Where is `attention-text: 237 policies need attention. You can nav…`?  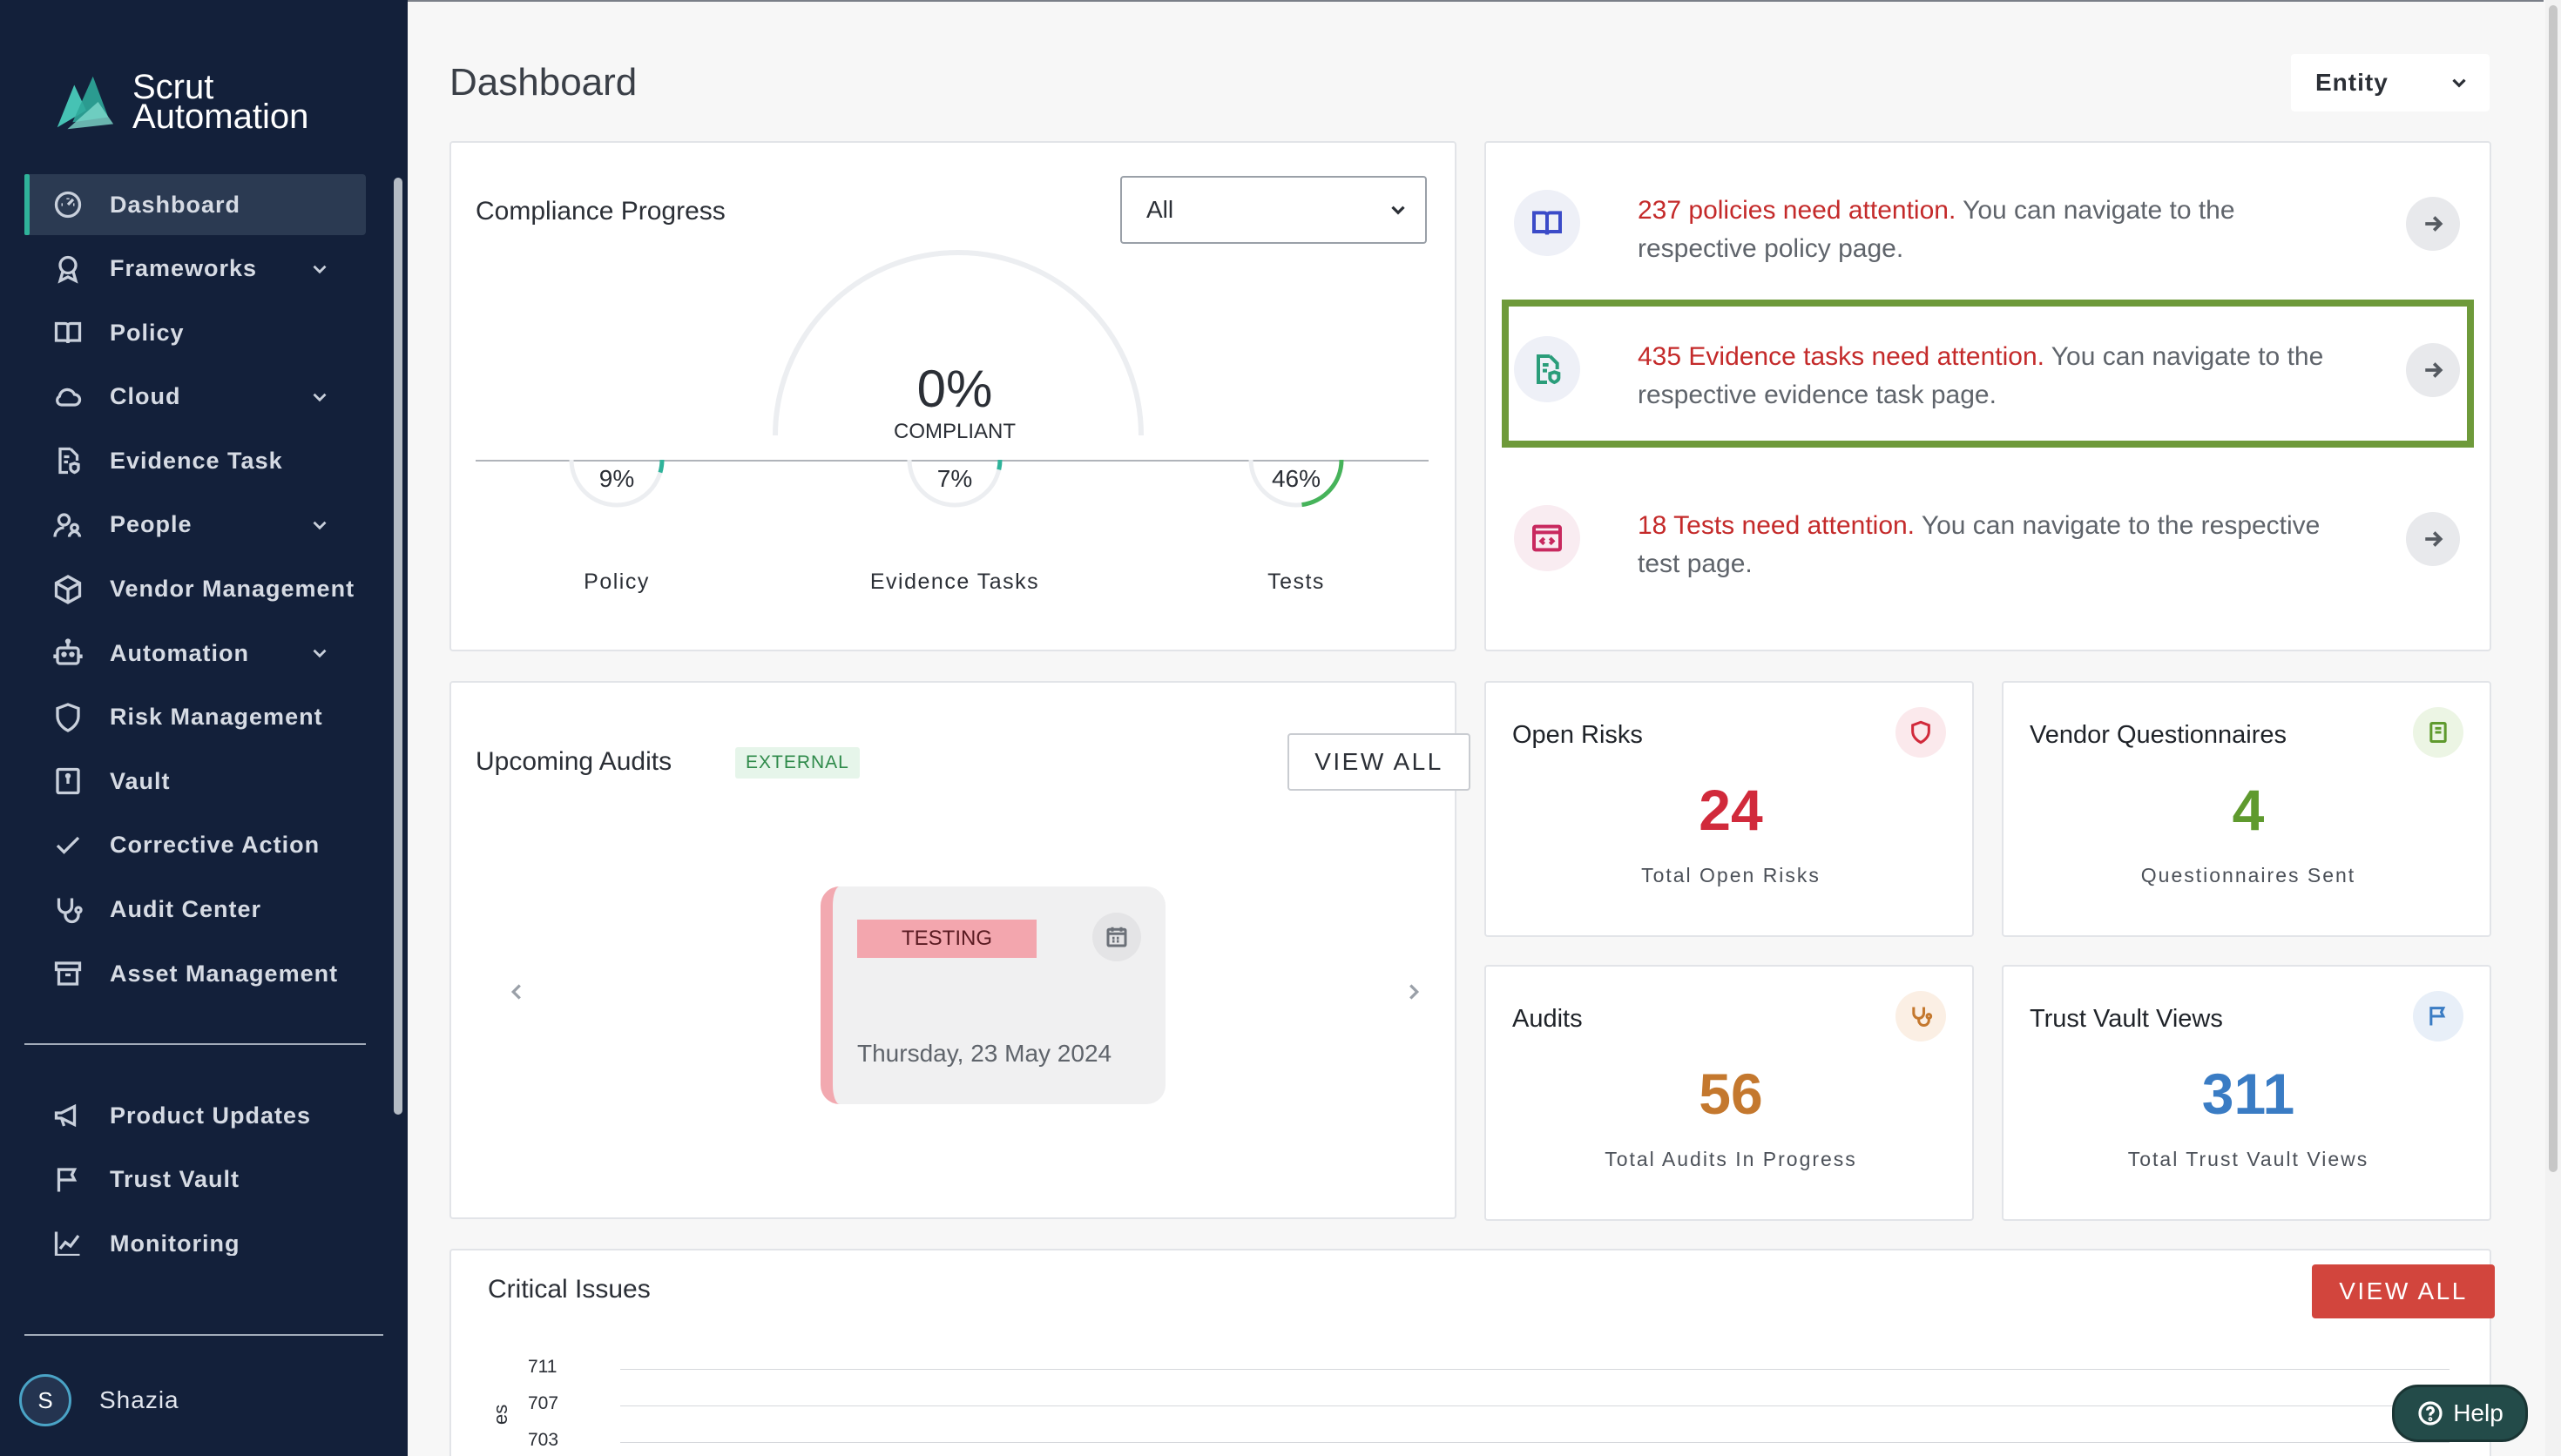 attention-text: 237 policies need attention. You can nav… is located at coordinates (1995, 230).